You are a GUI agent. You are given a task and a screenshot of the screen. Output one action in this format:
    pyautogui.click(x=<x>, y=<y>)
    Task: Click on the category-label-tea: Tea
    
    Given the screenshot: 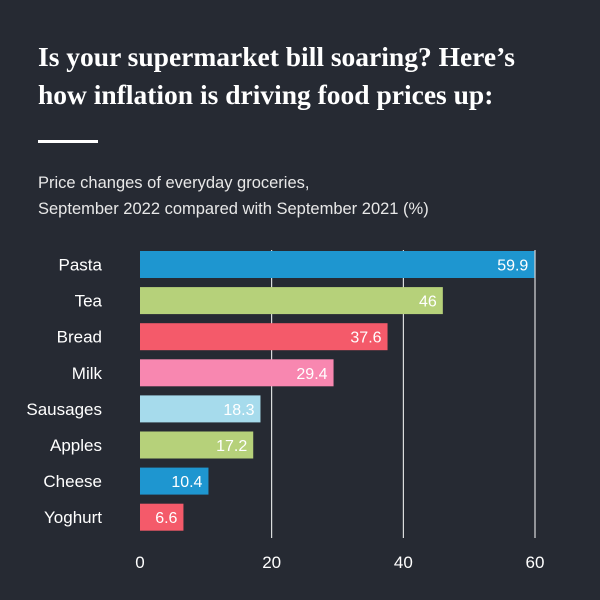 What is the action you would take?
    pyautogui.click(x=89, y=301)
    